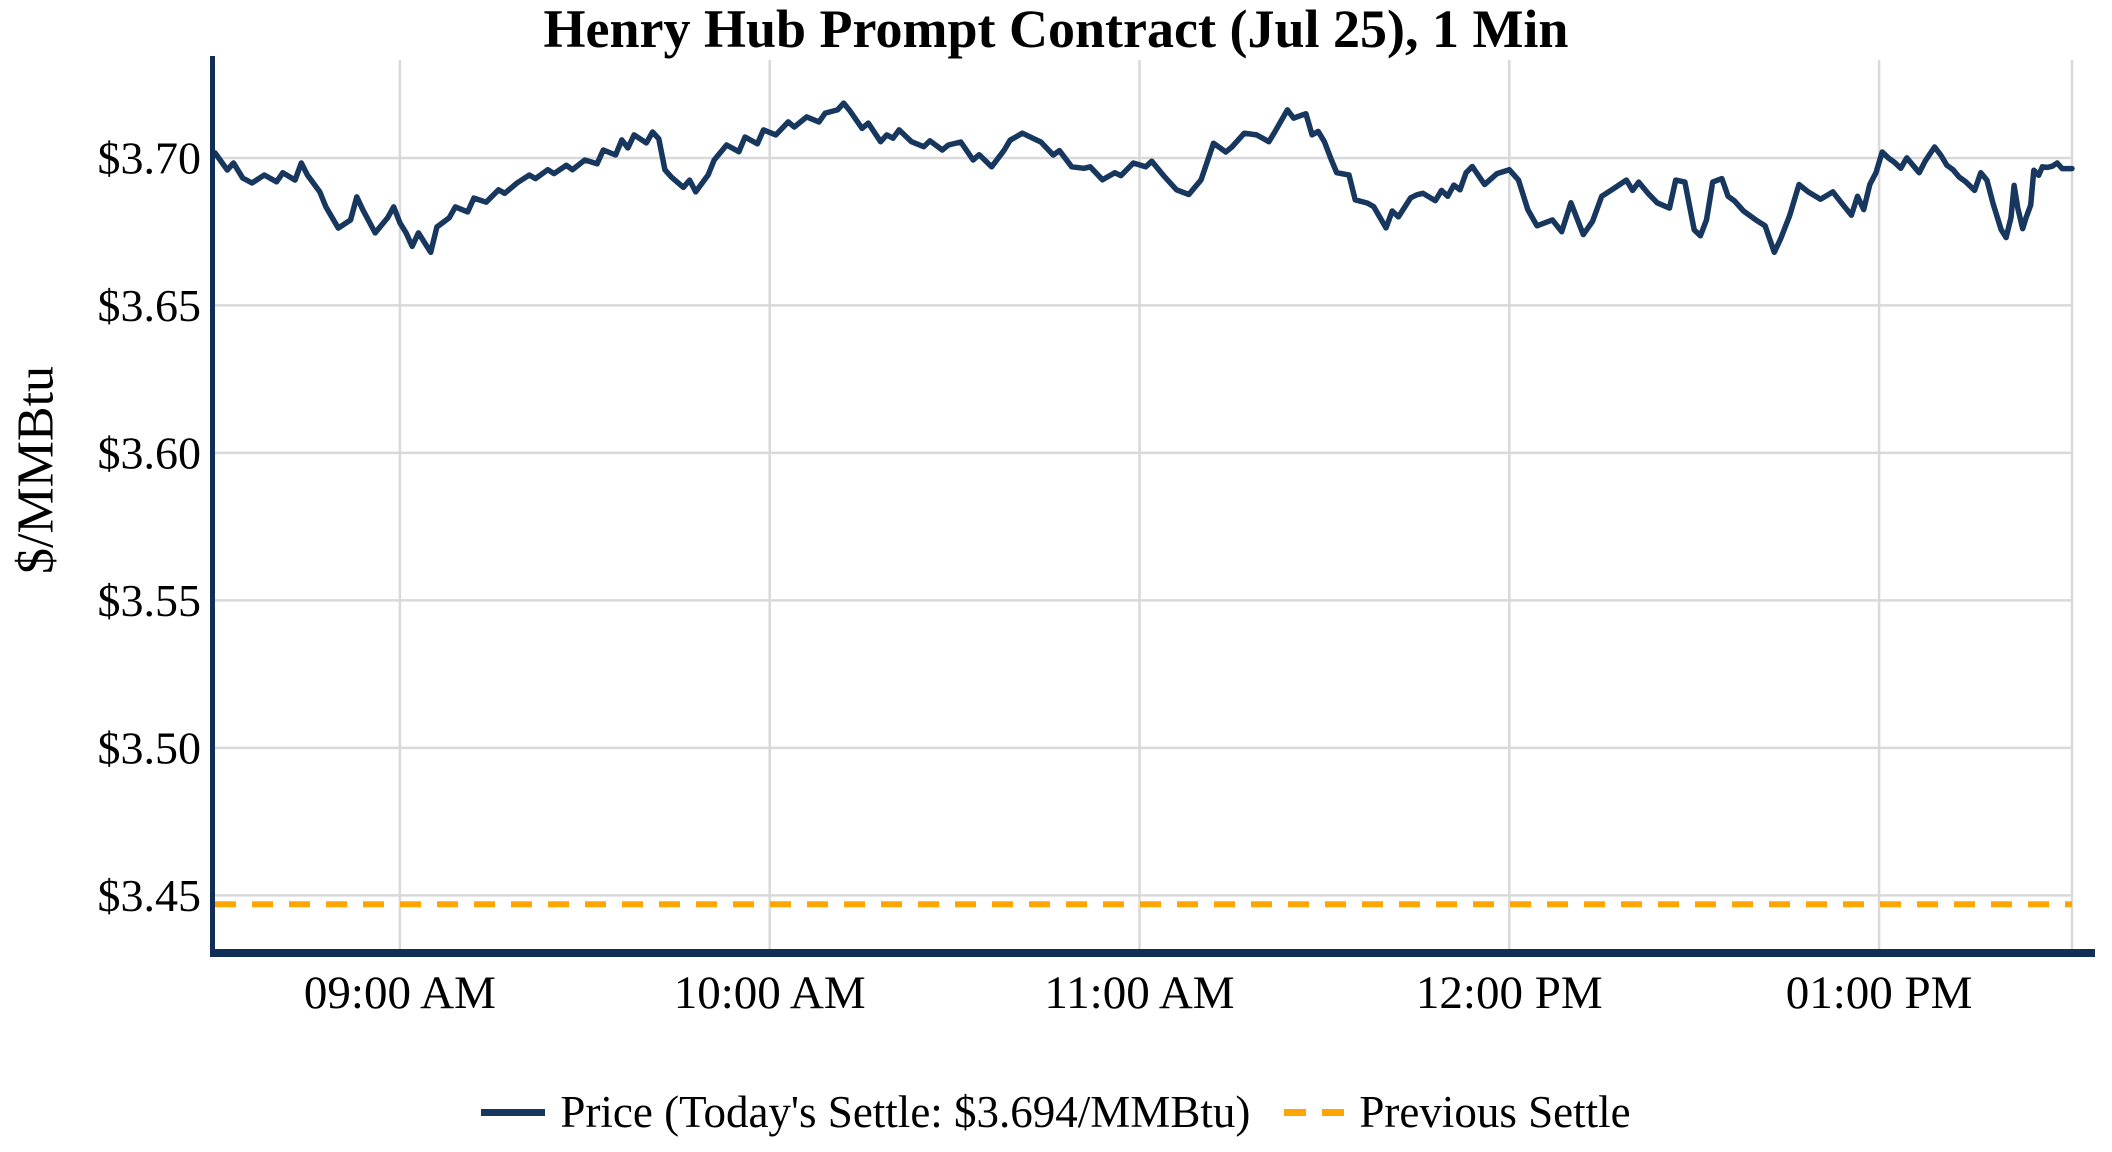 This screenshot has width=2112, height=1152. Describe the element at coordinates (400, 993) in the screenshot. I see `x-tick-label: 09:00 AM` at that location.